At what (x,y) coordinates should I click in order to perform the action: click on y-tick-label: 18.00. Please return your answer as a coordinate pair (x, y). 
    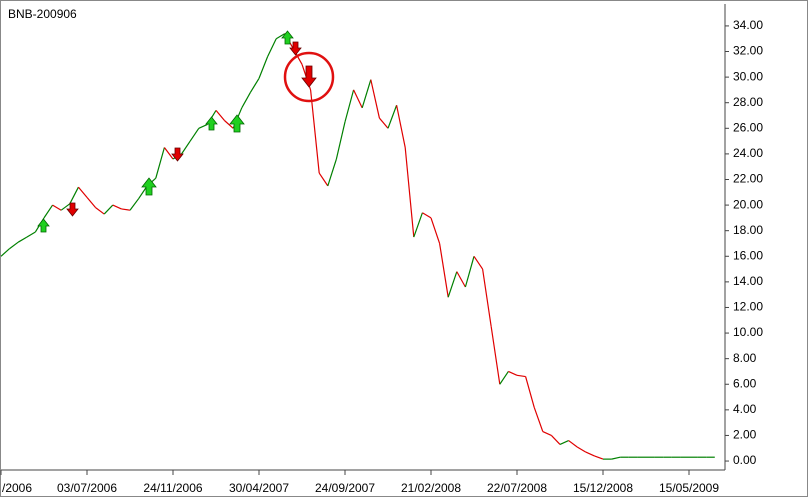
    Looking at the image, I should click on (748, 230).